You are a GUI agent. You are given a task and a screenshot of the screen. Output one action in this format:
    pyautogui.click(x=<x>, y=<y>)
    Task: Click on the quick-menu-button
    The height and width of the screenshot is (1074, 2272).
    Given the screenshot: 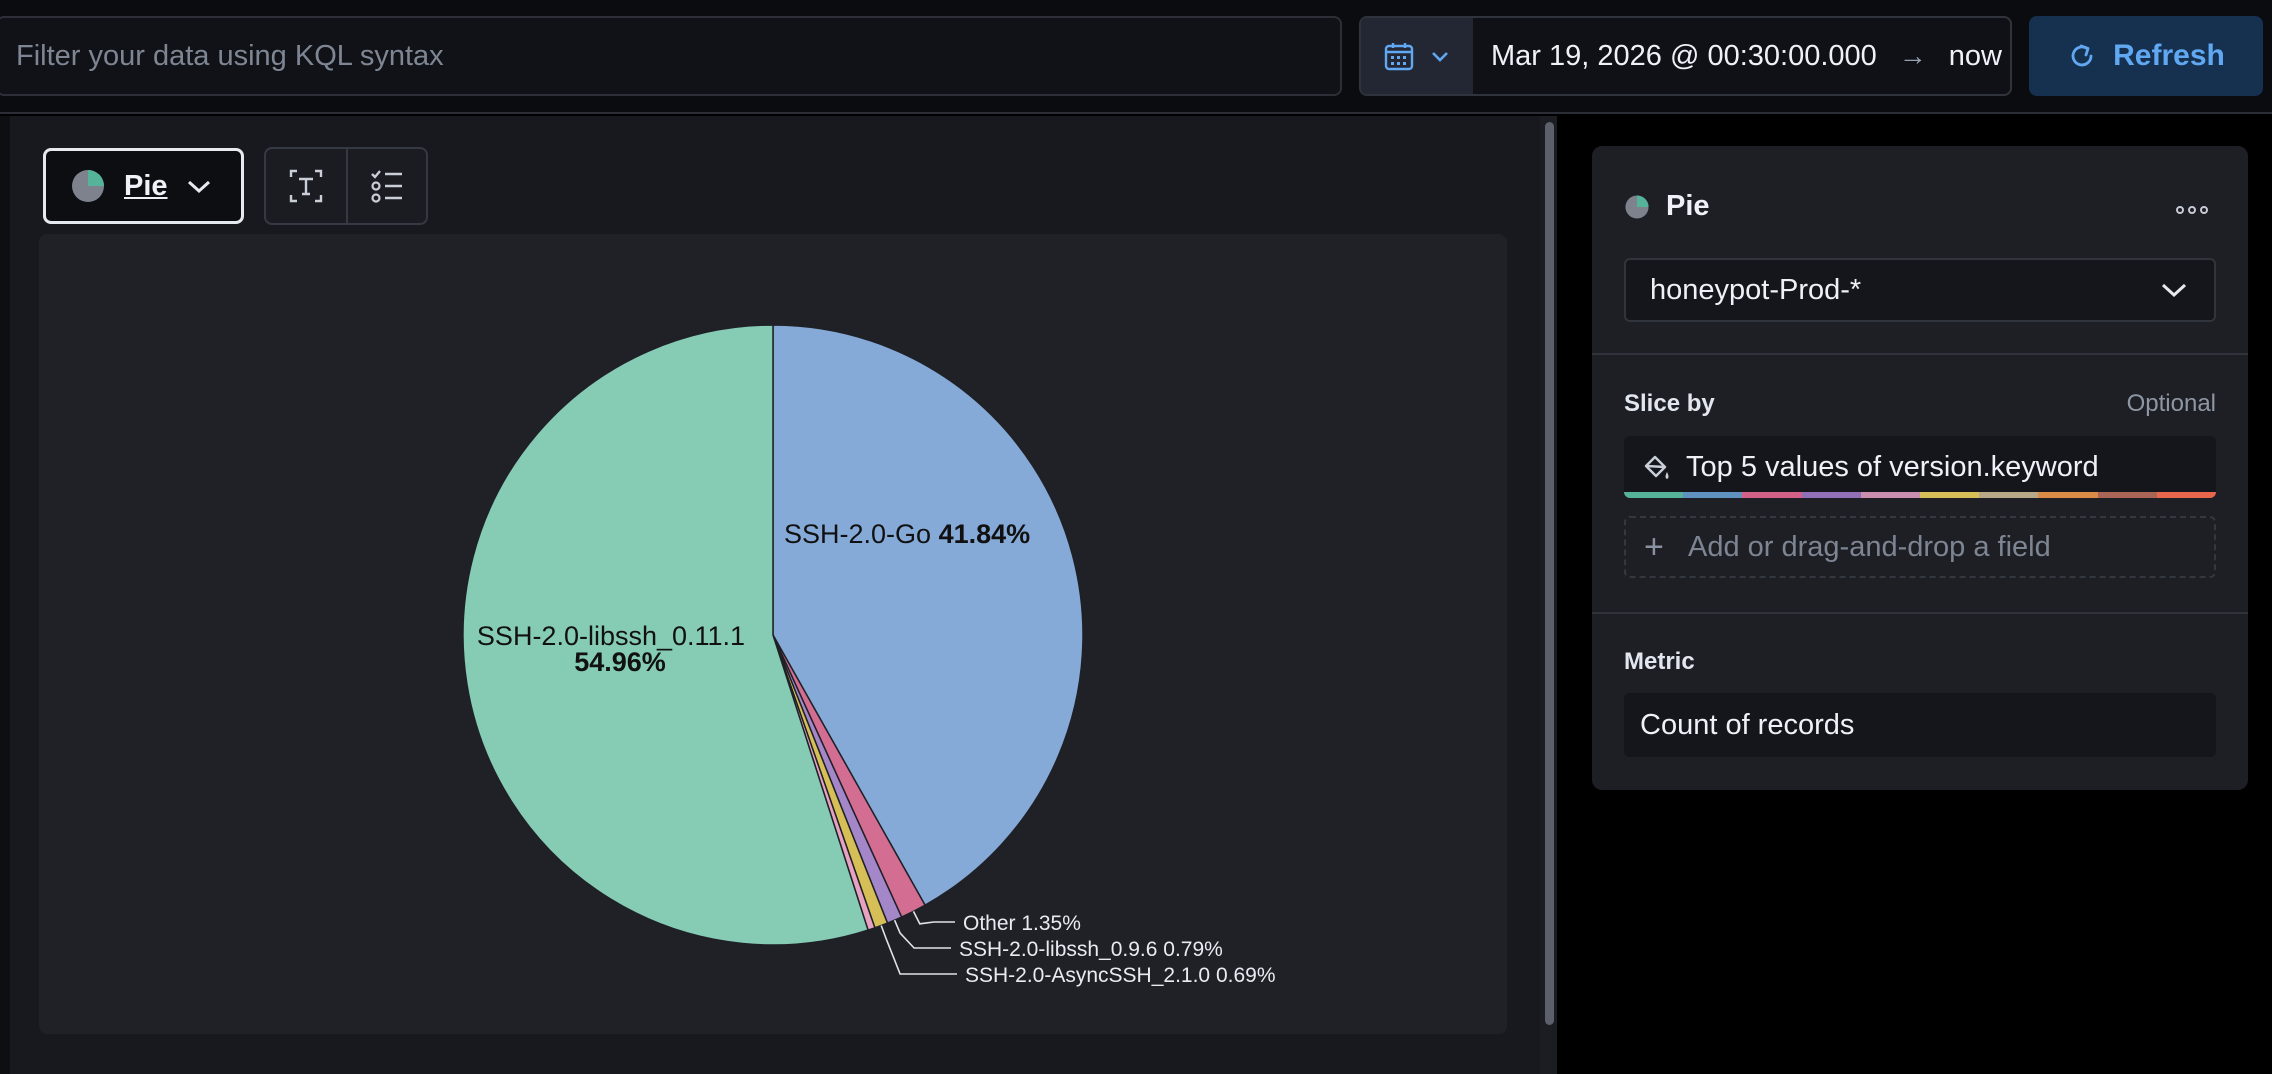 What is the action you would take?
    pyautogui.click(x=1417, y=56)
    